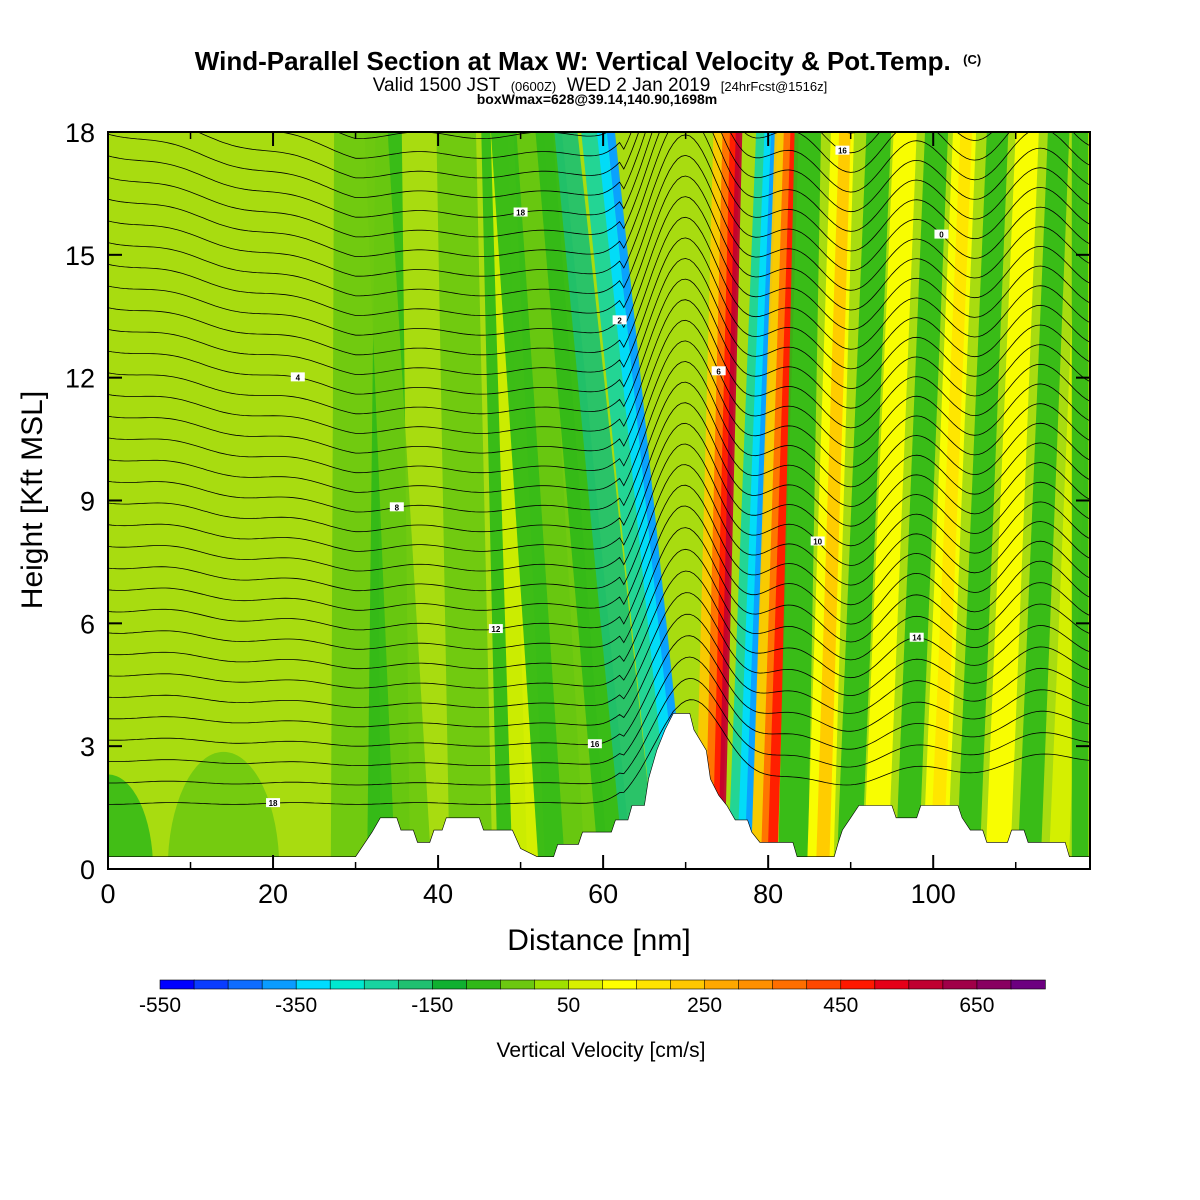 The width and height of the screenshot is (1200, 1200). I want to click on x-tick-label: 100, so click(933, 894).